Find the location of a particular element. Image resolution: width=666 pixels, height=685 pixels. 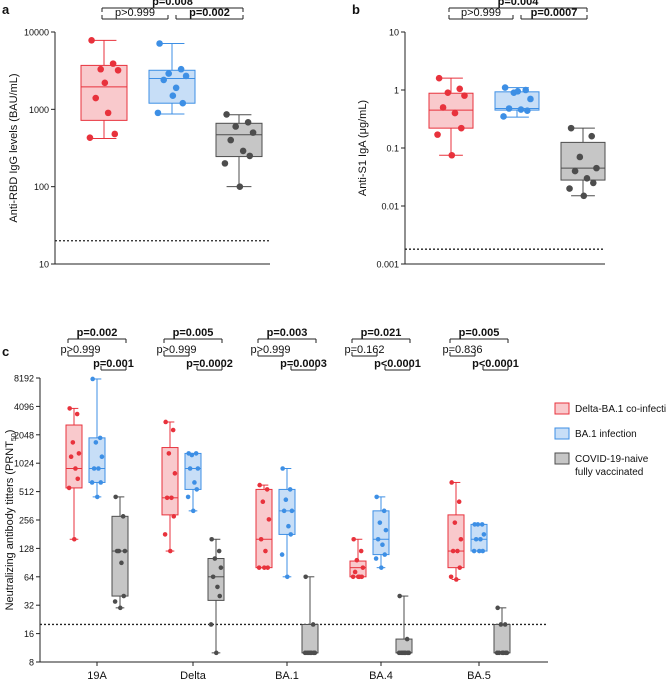

panel-c-BA.1-gray-box is located at coordinates (310, 638).